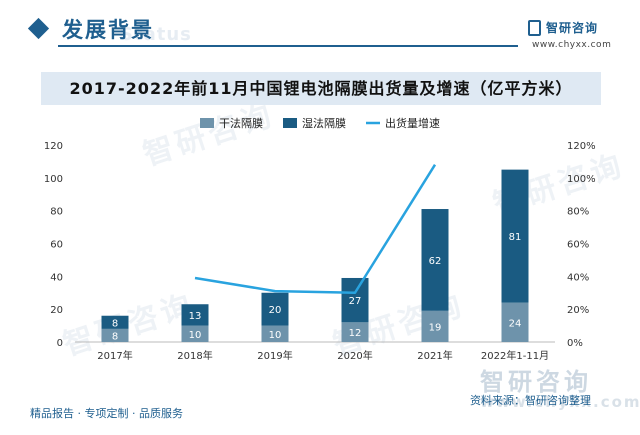 This screenshot has width=640, height=435. What do you see at coordinates (534, 28) in the screenshot?
I see `logo-mark-icon` at bounding box center [534, 28].